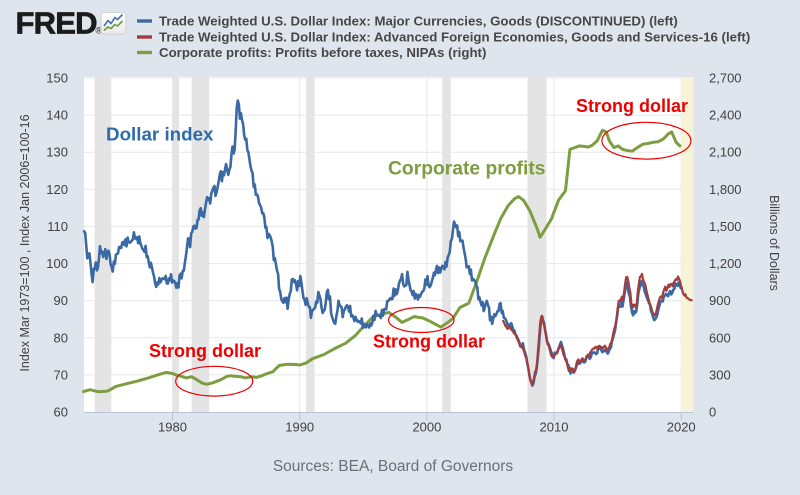  I want to click on svg-text:Sources: BEA, Board of Governo: Sources: BEA, Board of Governors, so click(393, 466).